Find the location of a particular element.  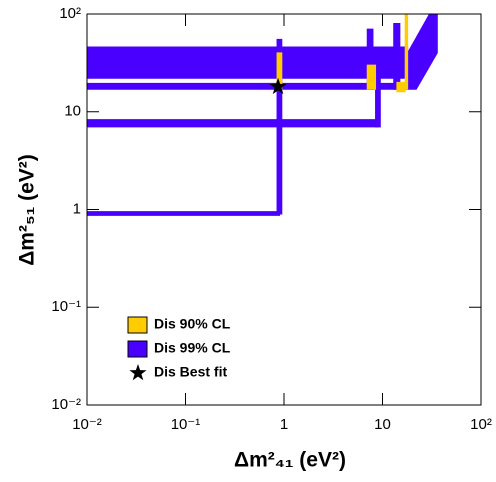

legend-label: Dis Best fit is located at coordinates (190, 372).